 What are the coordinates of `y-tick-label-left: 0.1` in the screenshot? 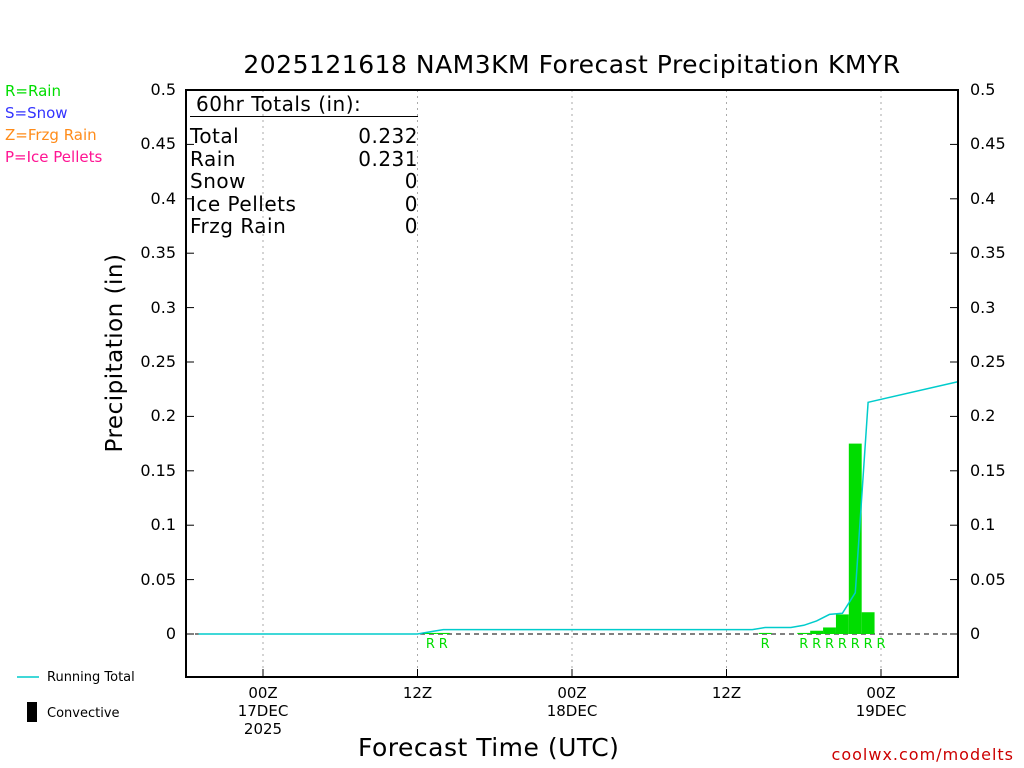 It's located at (163, 525).